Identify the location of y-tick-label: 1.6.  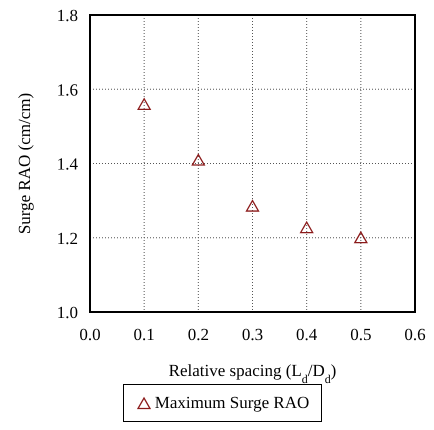
(67, 90).